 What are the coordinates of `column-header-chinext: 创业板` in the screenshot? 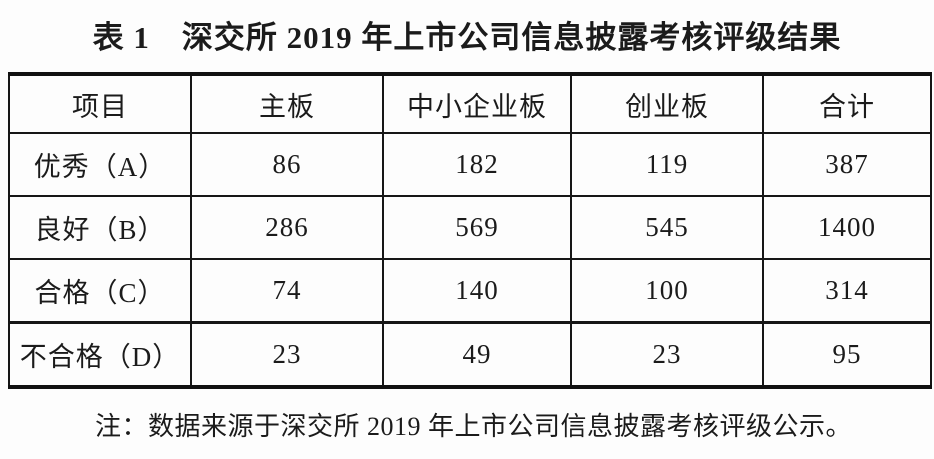 It's located at (667, 103).